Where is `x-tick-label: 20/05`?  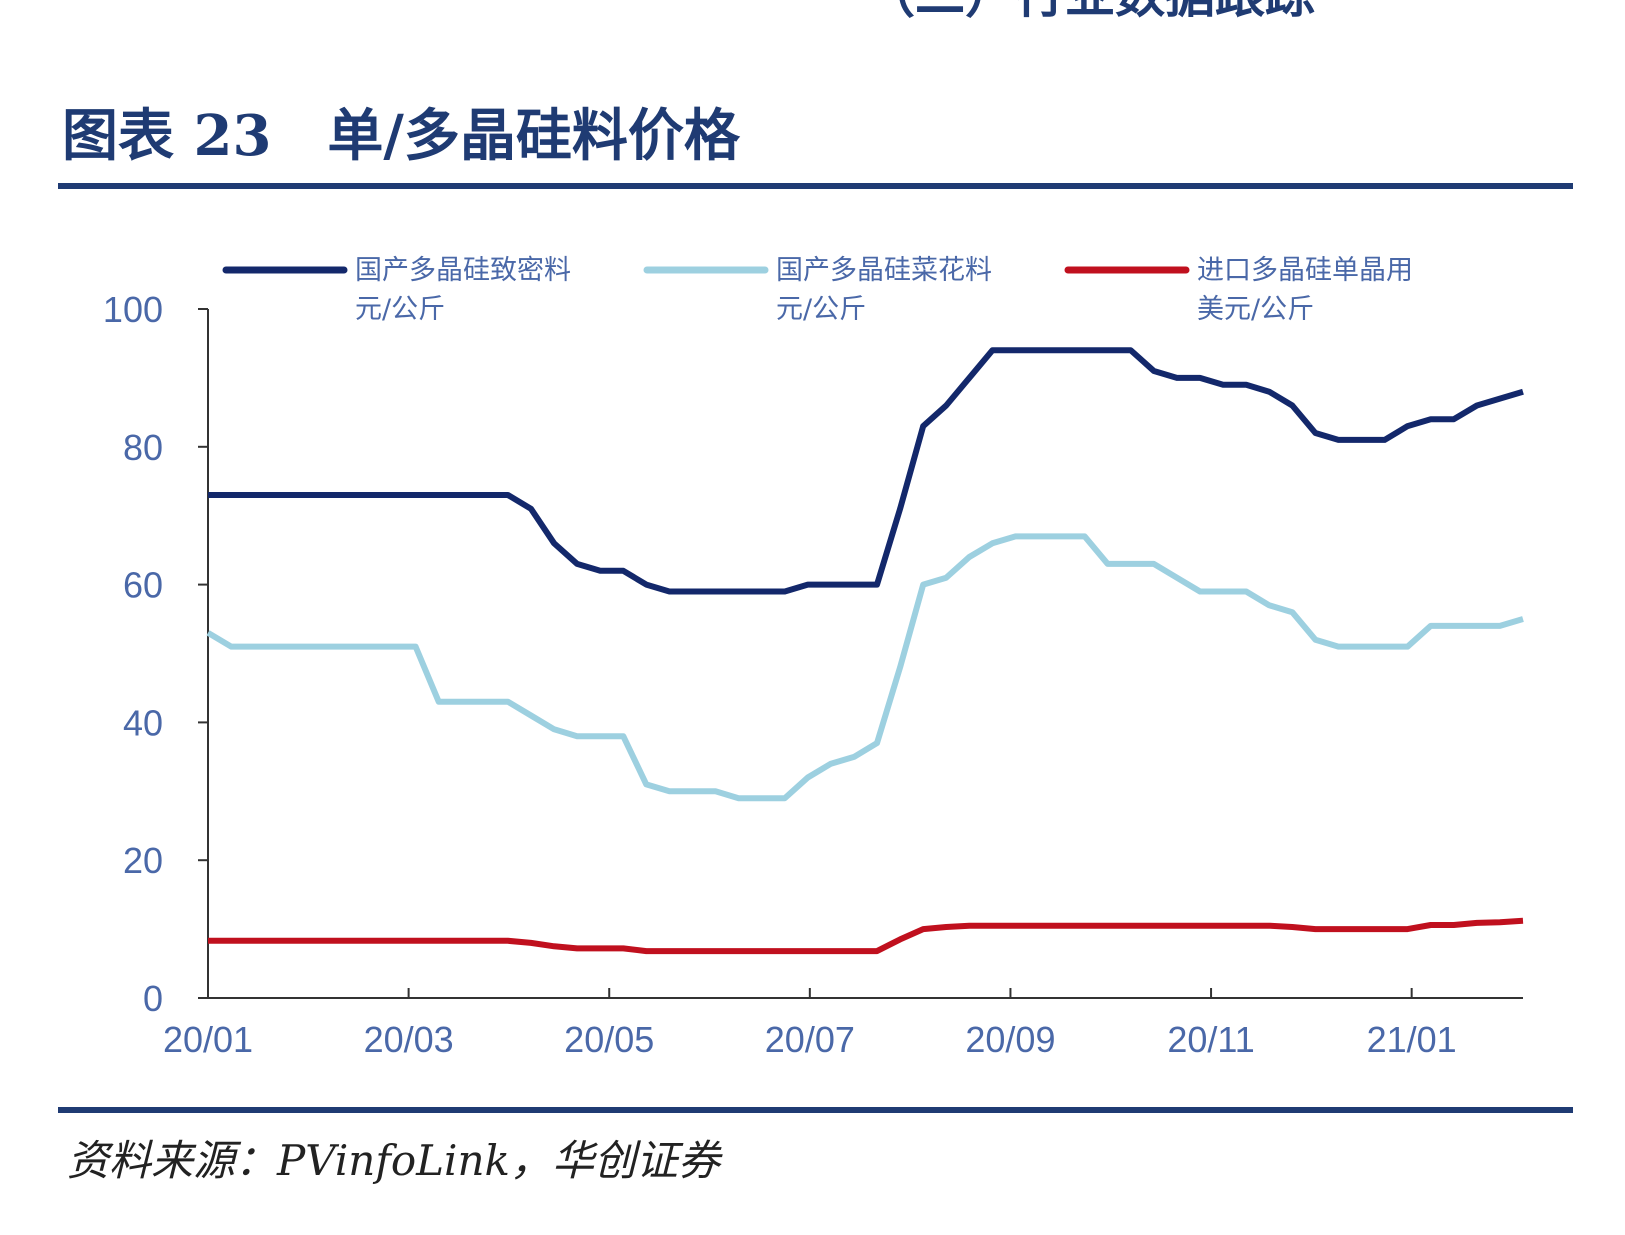
x-tick-label: 20/05 is located at coordinates (609, 1039).